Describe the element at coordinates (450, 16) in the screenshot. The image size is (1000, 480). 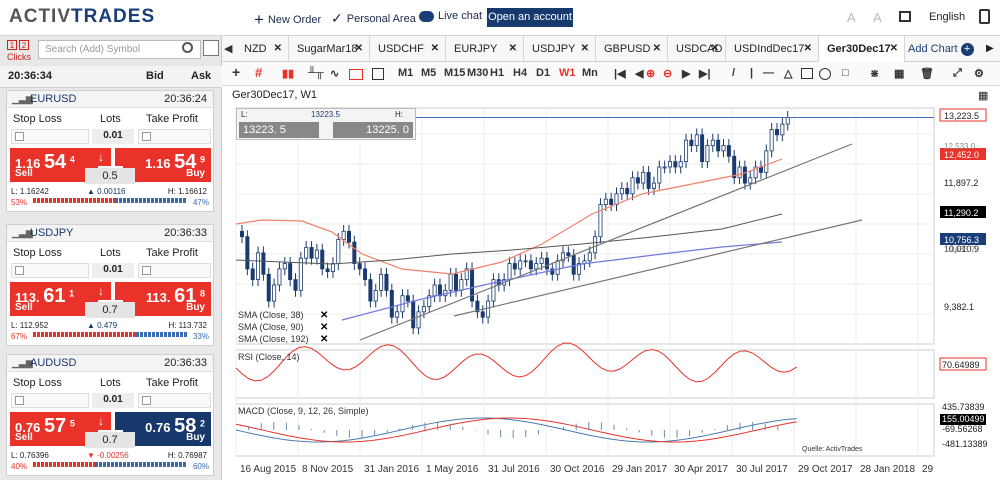
I see `live-chat-button: Live chat` at that location.